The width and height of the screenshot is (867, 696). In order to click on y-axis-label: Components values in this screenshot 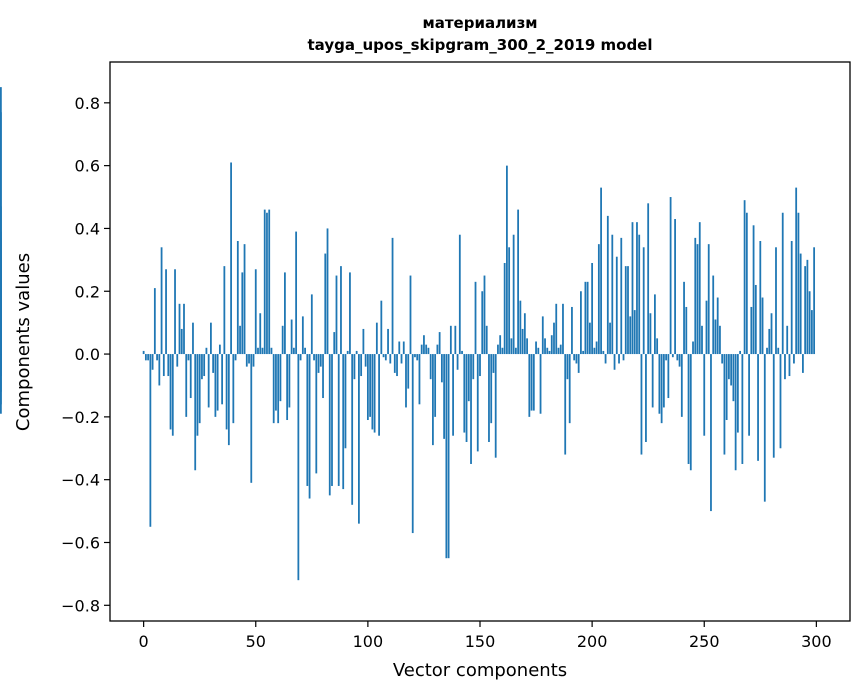, I will do `click(23, 342)`.